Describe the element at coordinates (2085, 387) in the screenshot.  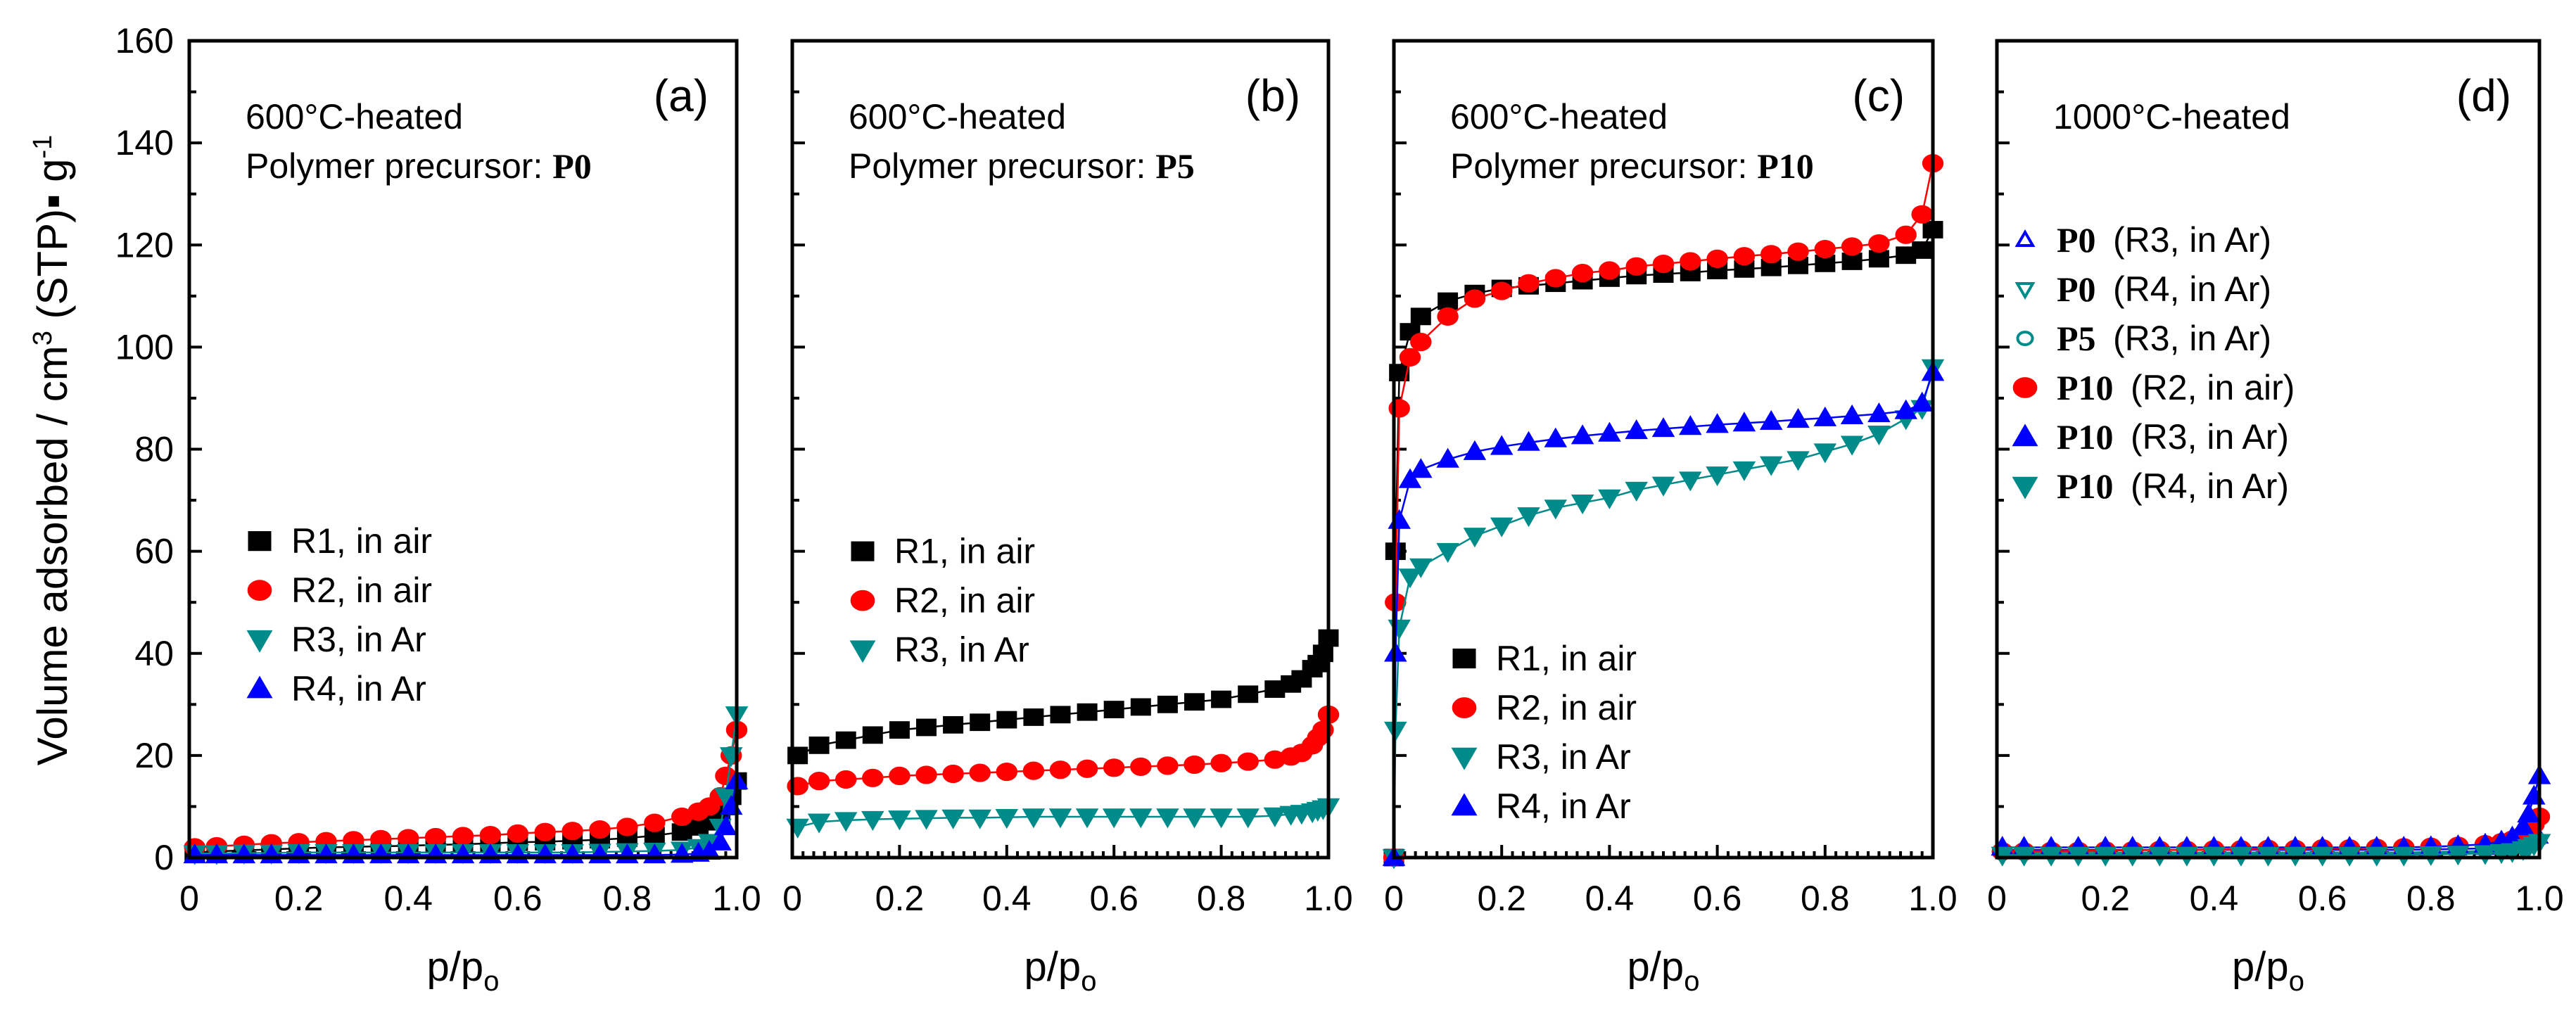
I see `legend-precursor: P10` at that location.